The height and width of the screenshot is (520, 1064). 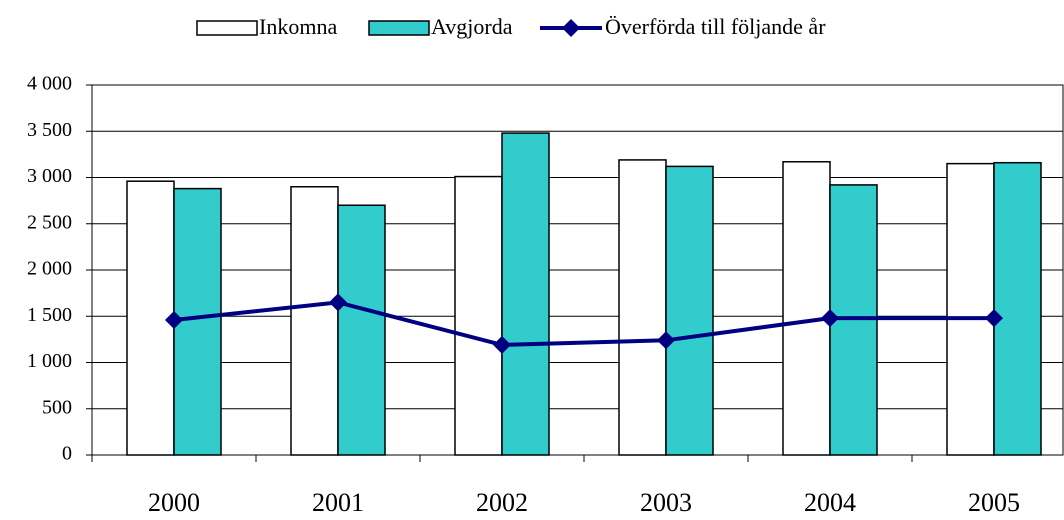 What do you see at coordinates (49, 222) in the screenshot?
I see `y-tick-label: 2 500` at bounding box center [49, 222].